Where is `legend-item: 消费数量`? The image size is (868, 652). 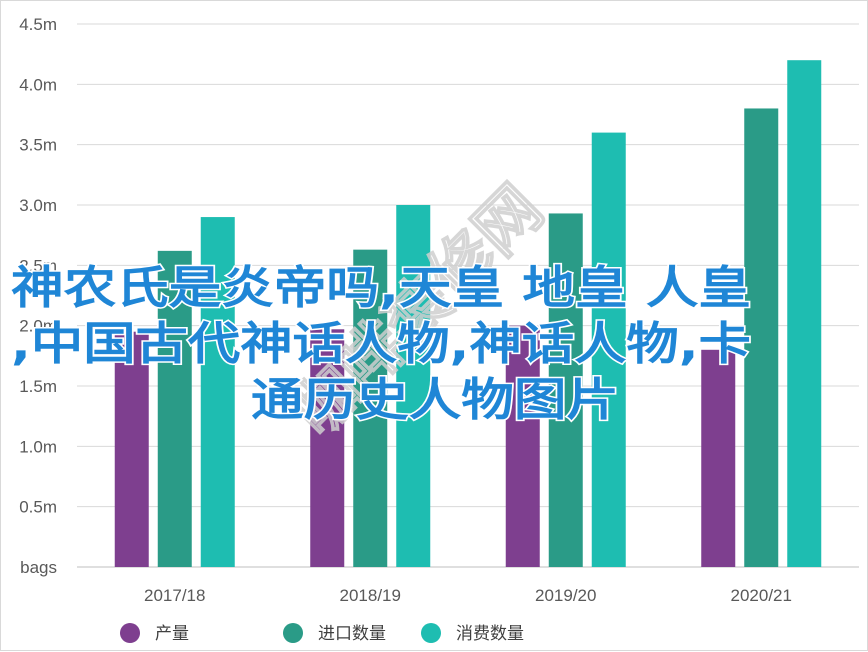
legend-item: 消费数量 is located at coordinates (472, 633).